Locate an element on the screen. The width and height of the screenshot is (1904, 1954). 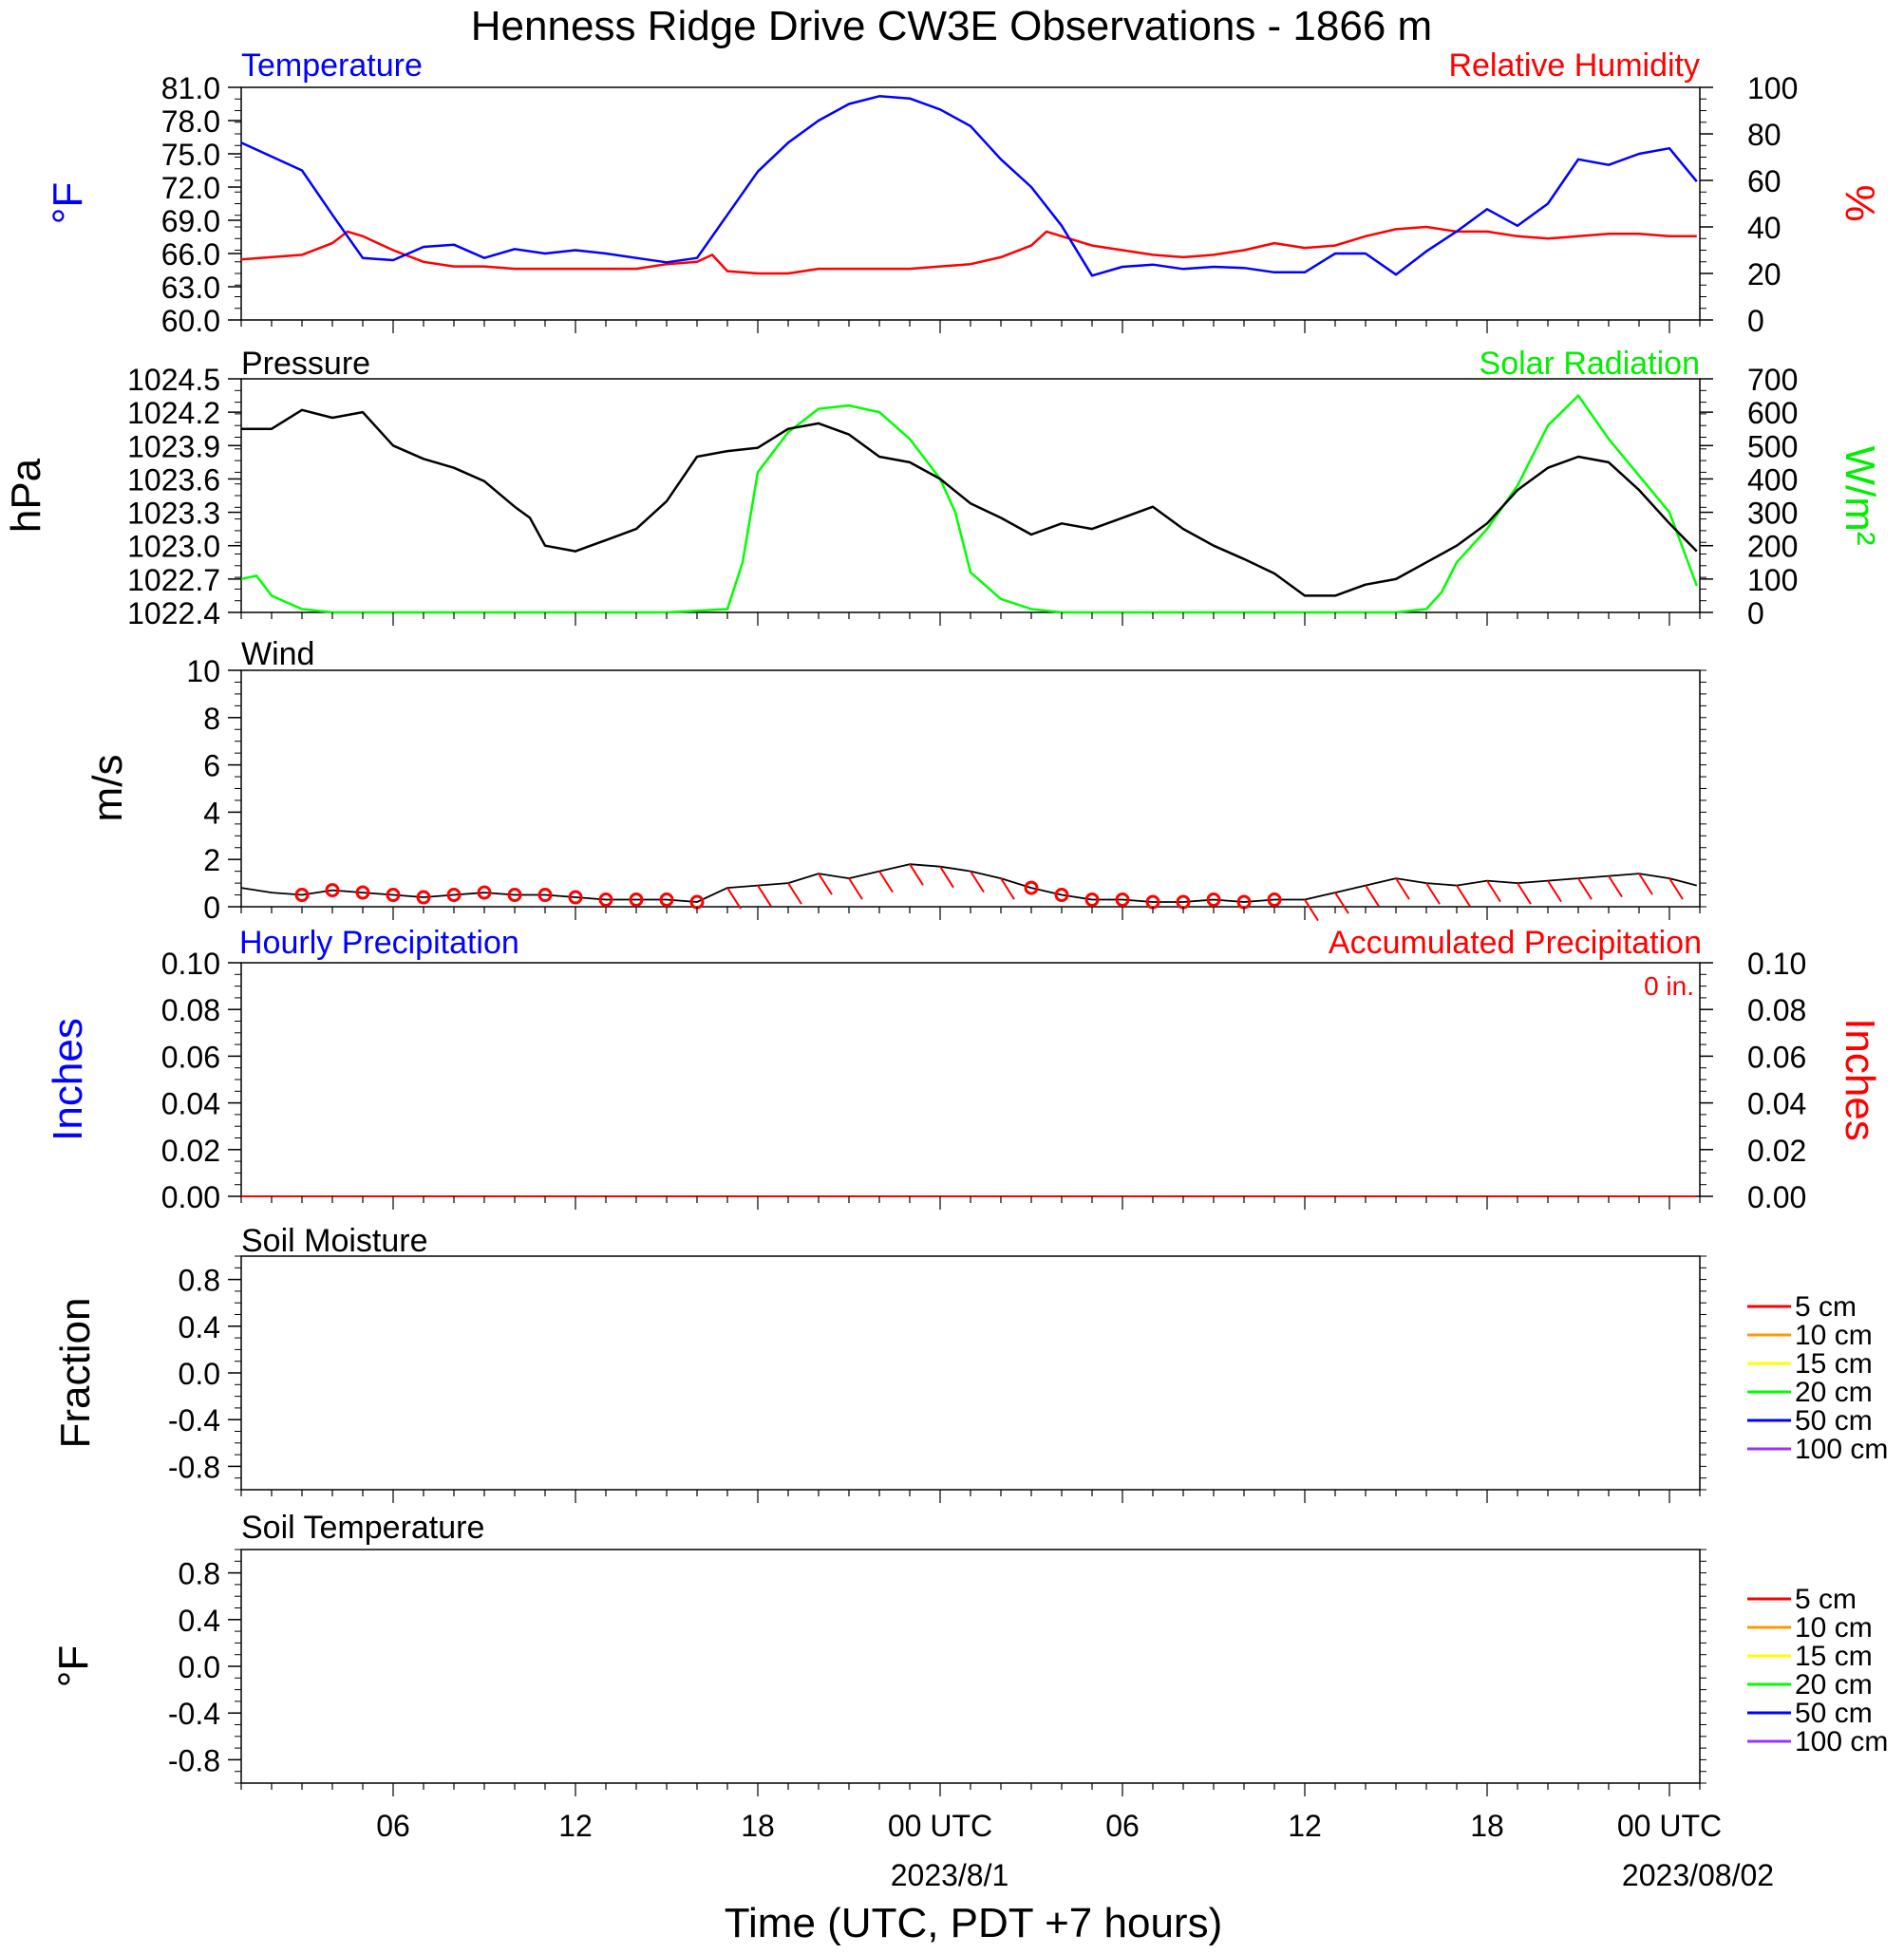
y-tick-label: 500 is located at coordinates (1772, 446).